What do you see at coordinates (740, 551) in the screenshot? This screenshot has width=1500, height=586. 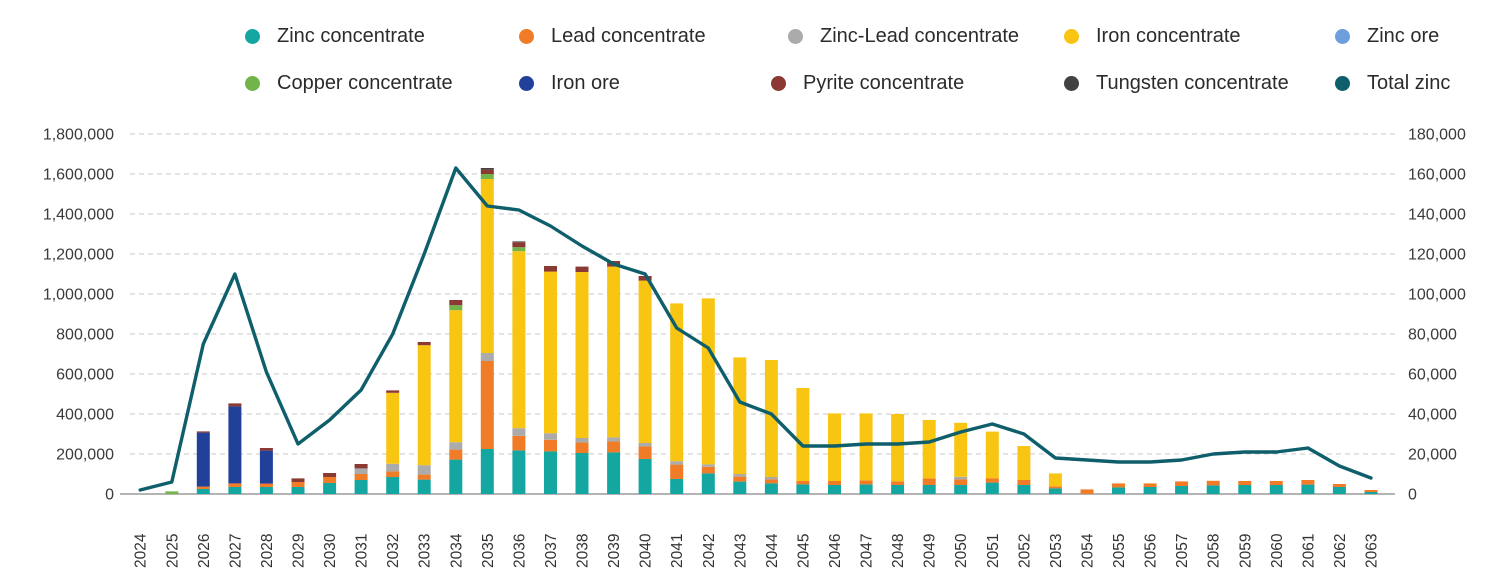 I see `x-axis-year-label: 2043` at bounding box center [740, 551].